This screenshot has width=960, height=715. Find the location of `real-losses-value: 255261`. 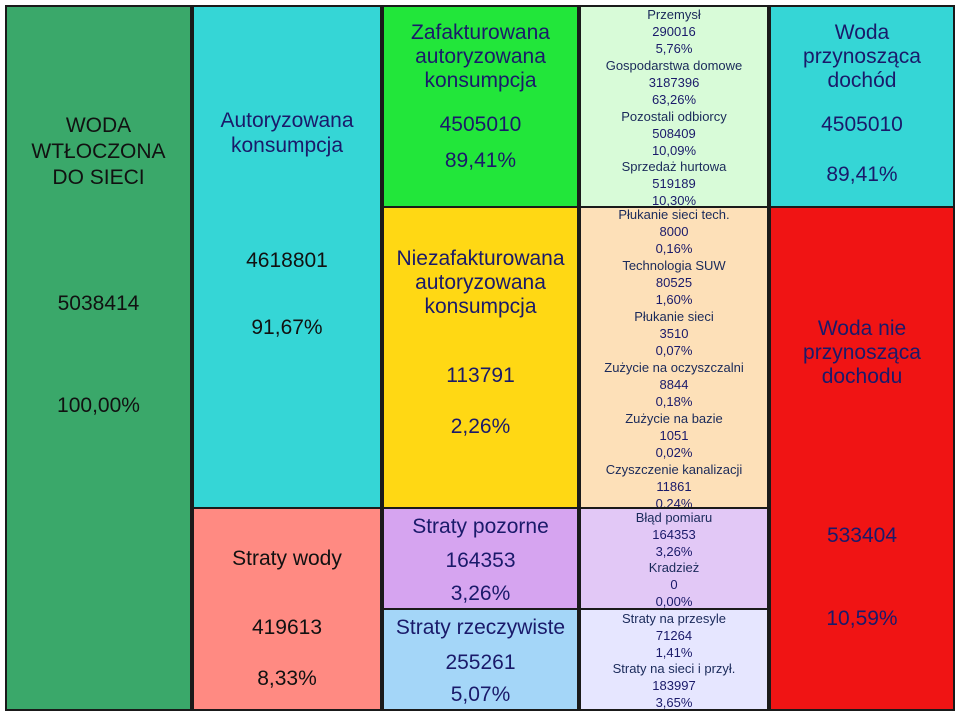

real-losses-value: 255261 is located at coordinates (480, 662).